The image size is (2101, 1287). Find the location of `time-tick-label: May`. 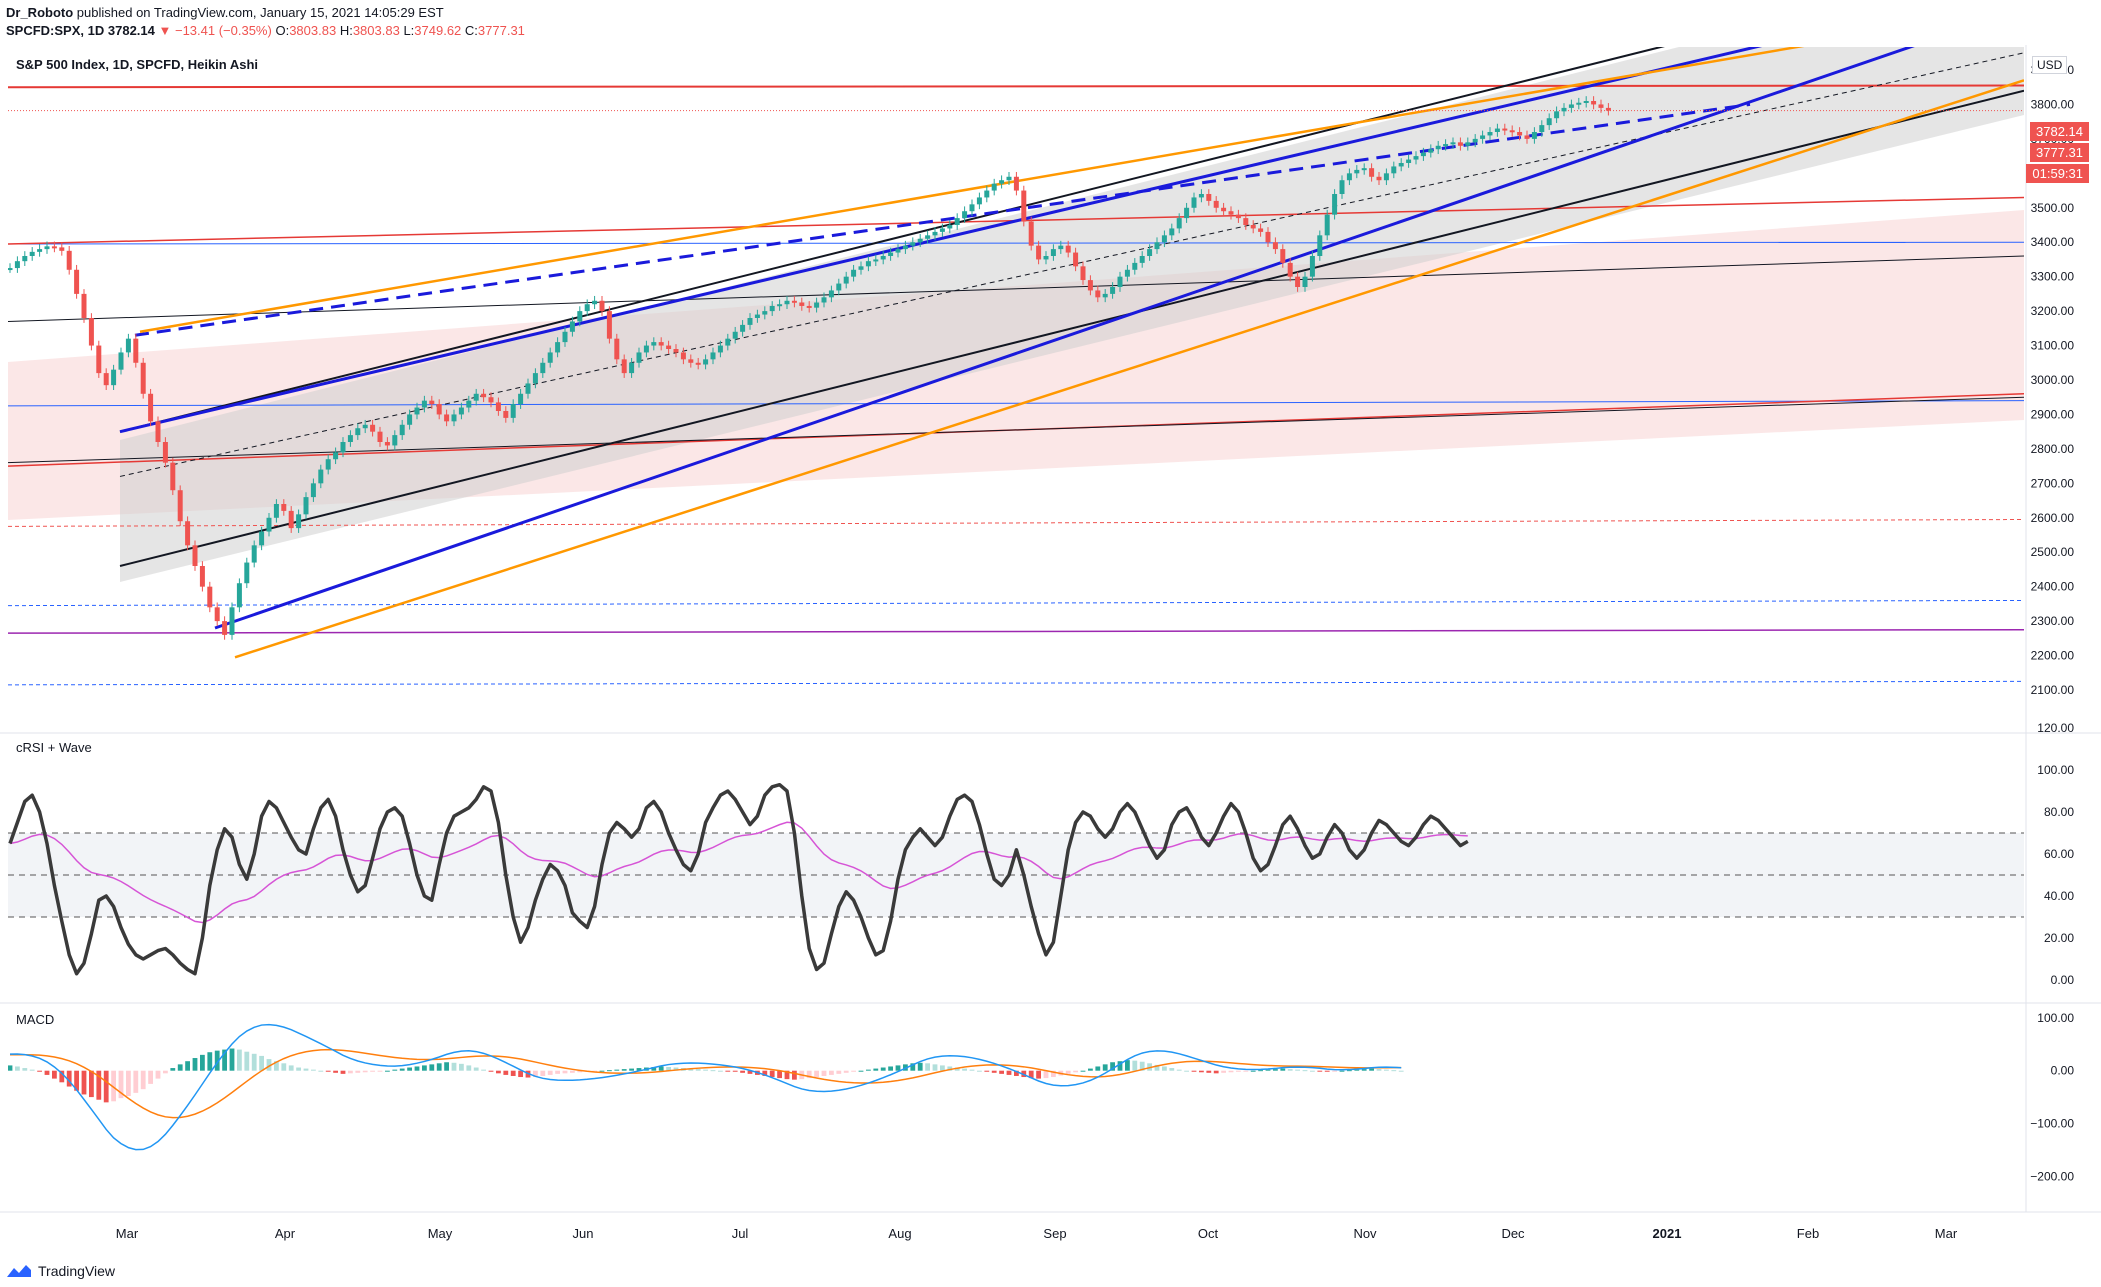

time-tick-label: May is located at coordinates (440, 1233).